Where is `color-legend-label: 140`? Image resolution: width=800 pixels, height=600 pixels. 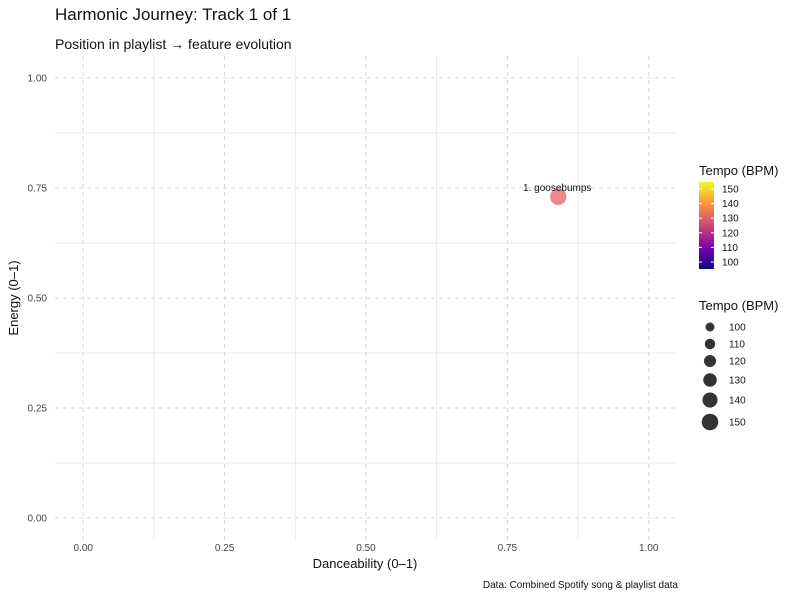
color-legend-label: 140 is located at coordinates (730, 204).